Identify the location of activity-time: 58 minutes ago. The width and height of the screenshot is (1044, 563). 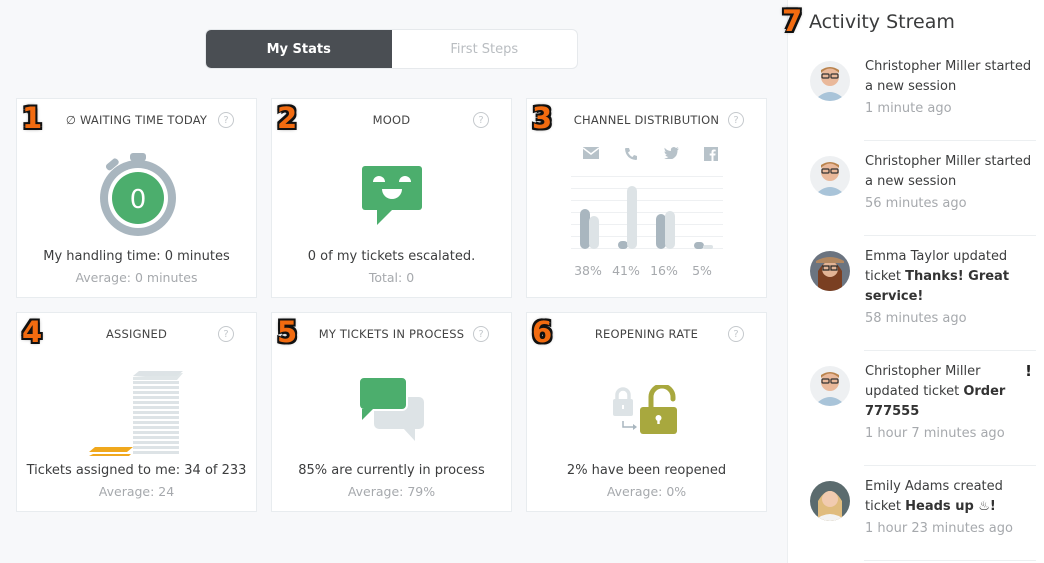
(916, 318).